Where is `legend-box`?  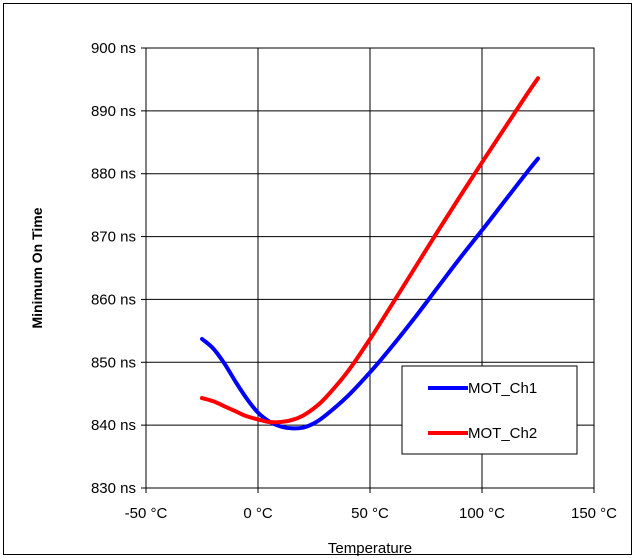 legend-box is located at coordinates (489, 410).